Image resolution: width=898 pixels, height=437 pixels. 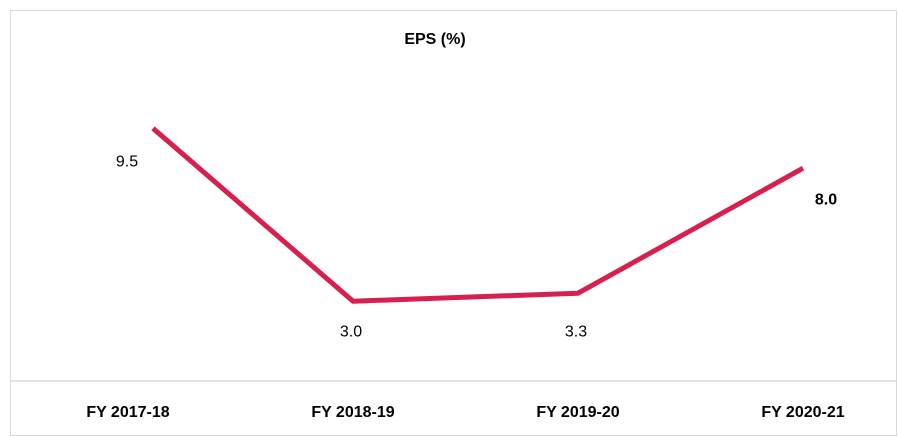 What do you see at coordinates (434, 39) in the screenshot?
I see `chart-title: EPS (%)` at bounding box center [434, 39].